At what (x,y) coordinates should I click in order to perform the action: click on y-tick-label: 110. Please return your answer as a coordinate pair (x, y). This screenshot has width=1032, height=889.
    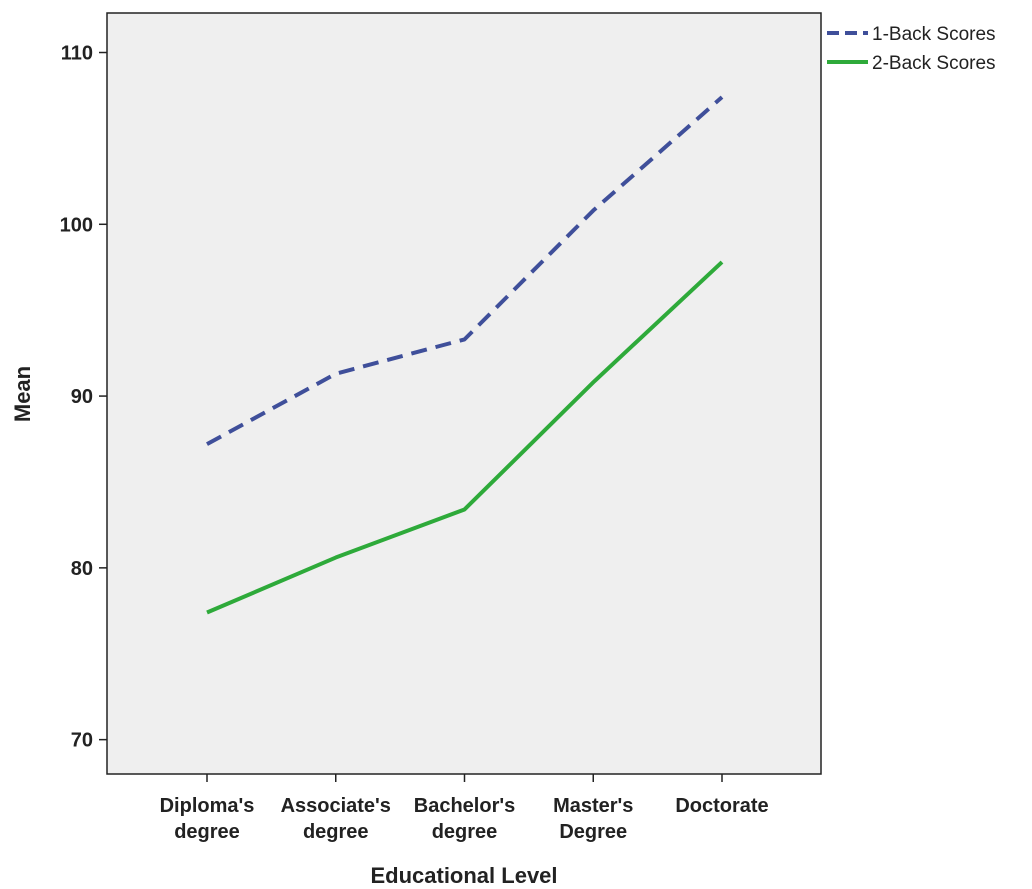
    Looking at the image, I should click on (77, 54).